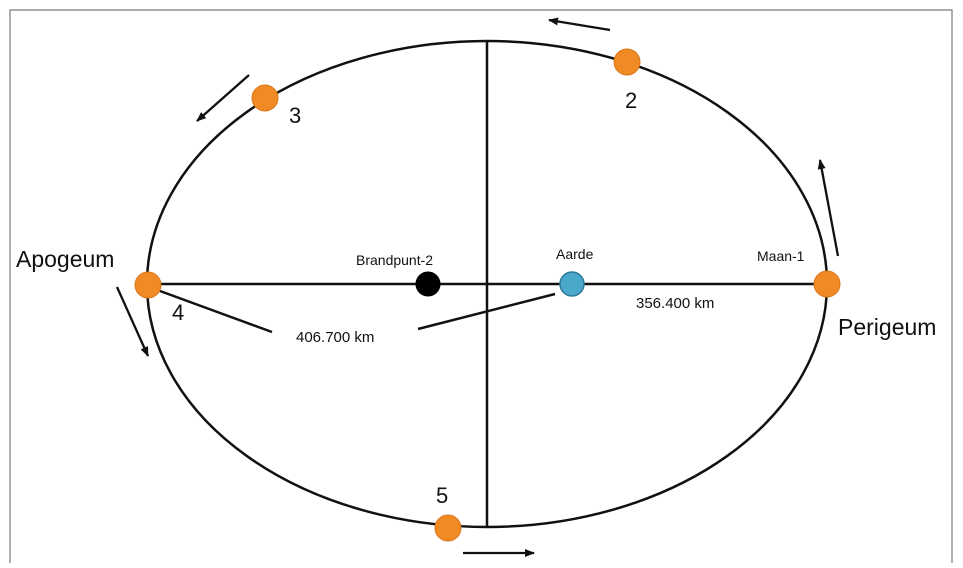 Image resolution: width=963 pixels, height=568 pixels. I want to click on perigee-distance-label: 356.400 km, so click(675, 303).